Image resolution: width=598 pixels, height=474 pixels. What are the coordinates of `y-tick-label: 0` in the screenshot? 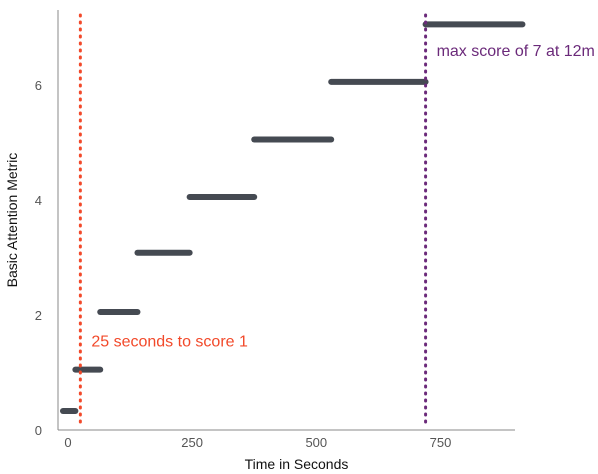 It's located at (38, 430).